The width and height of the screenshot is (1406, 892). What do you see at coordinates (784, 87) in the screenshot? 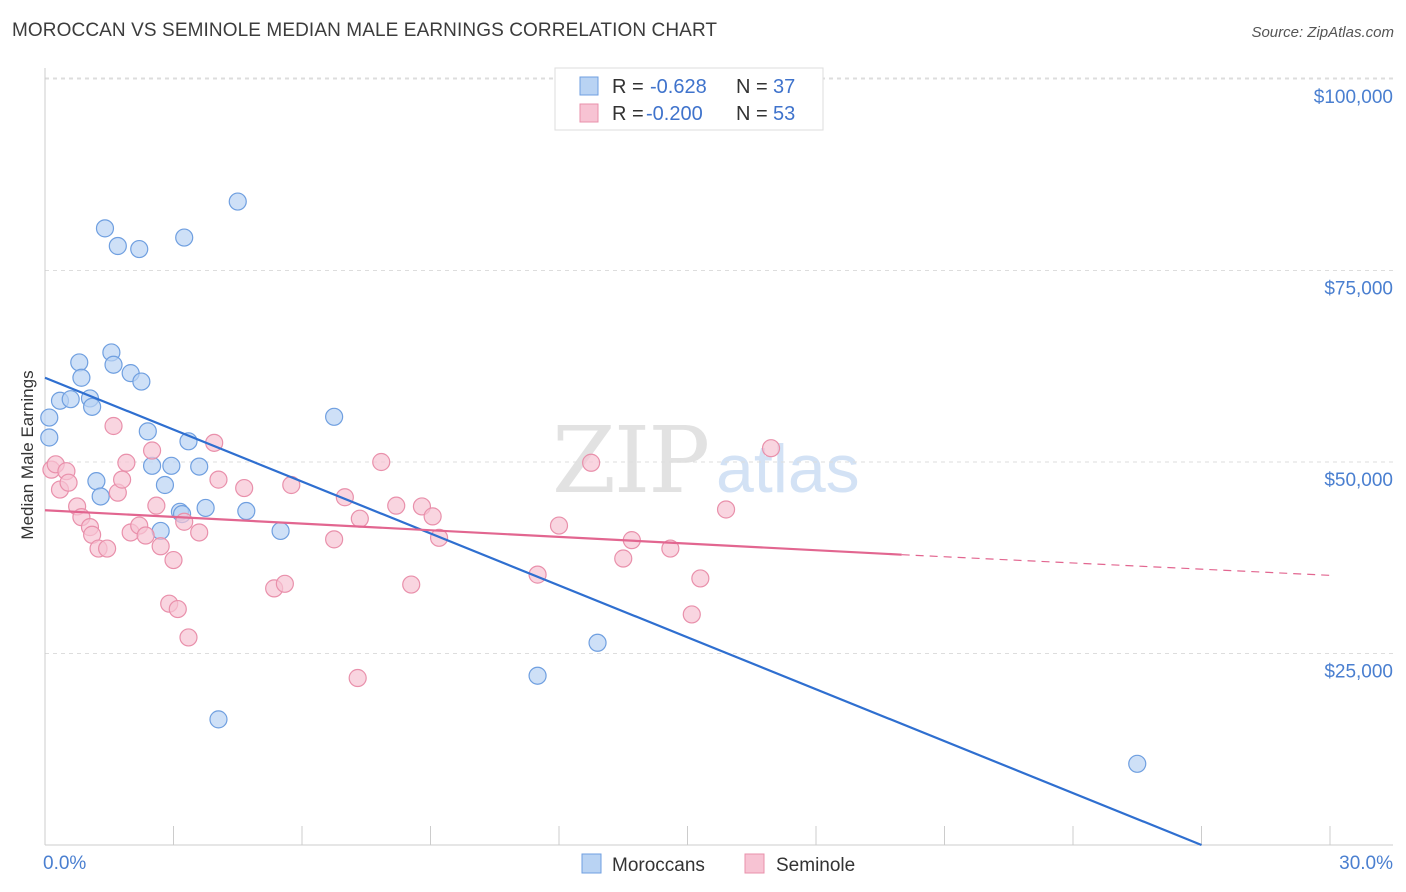
I see `legend-n-value-1: 37` at bounding box center [784, 87].